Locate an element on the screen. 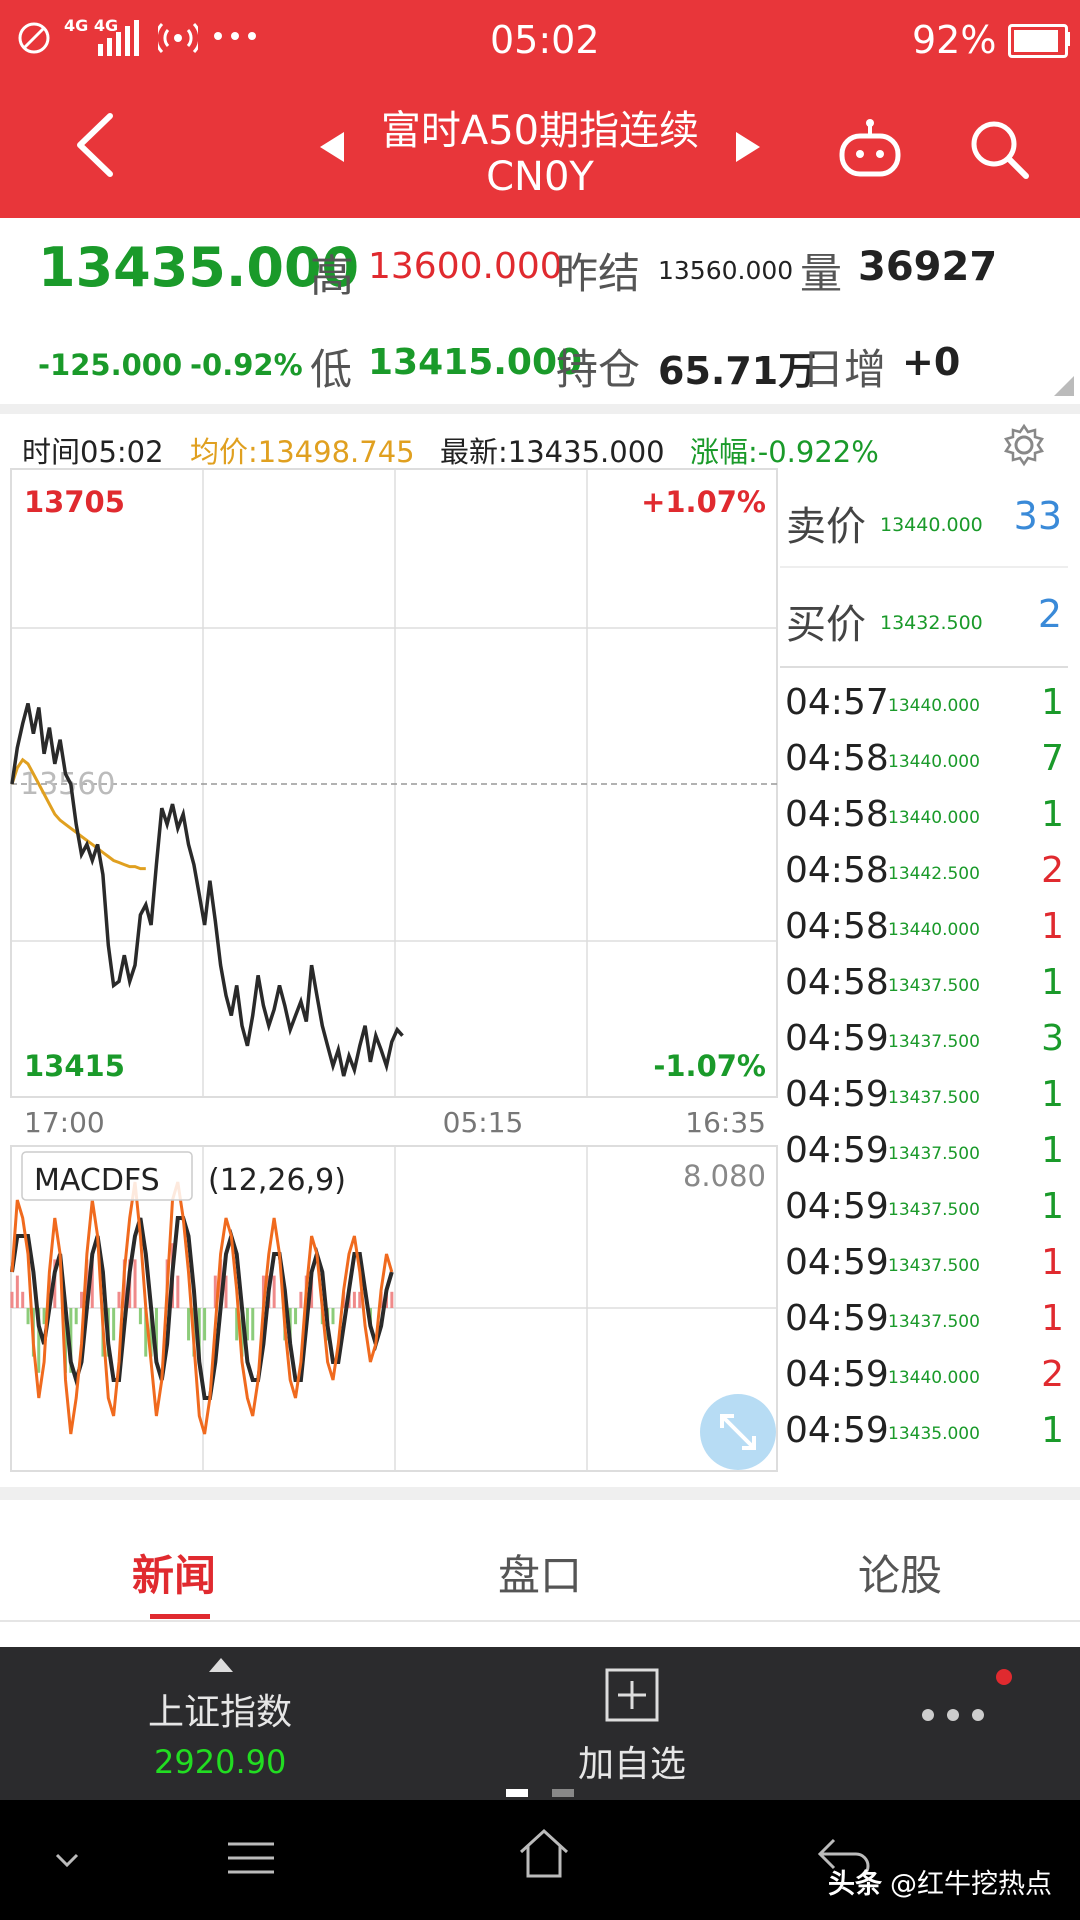 The image size is (1080, 1920). menu-icon is located at coordinates (251, 1858).